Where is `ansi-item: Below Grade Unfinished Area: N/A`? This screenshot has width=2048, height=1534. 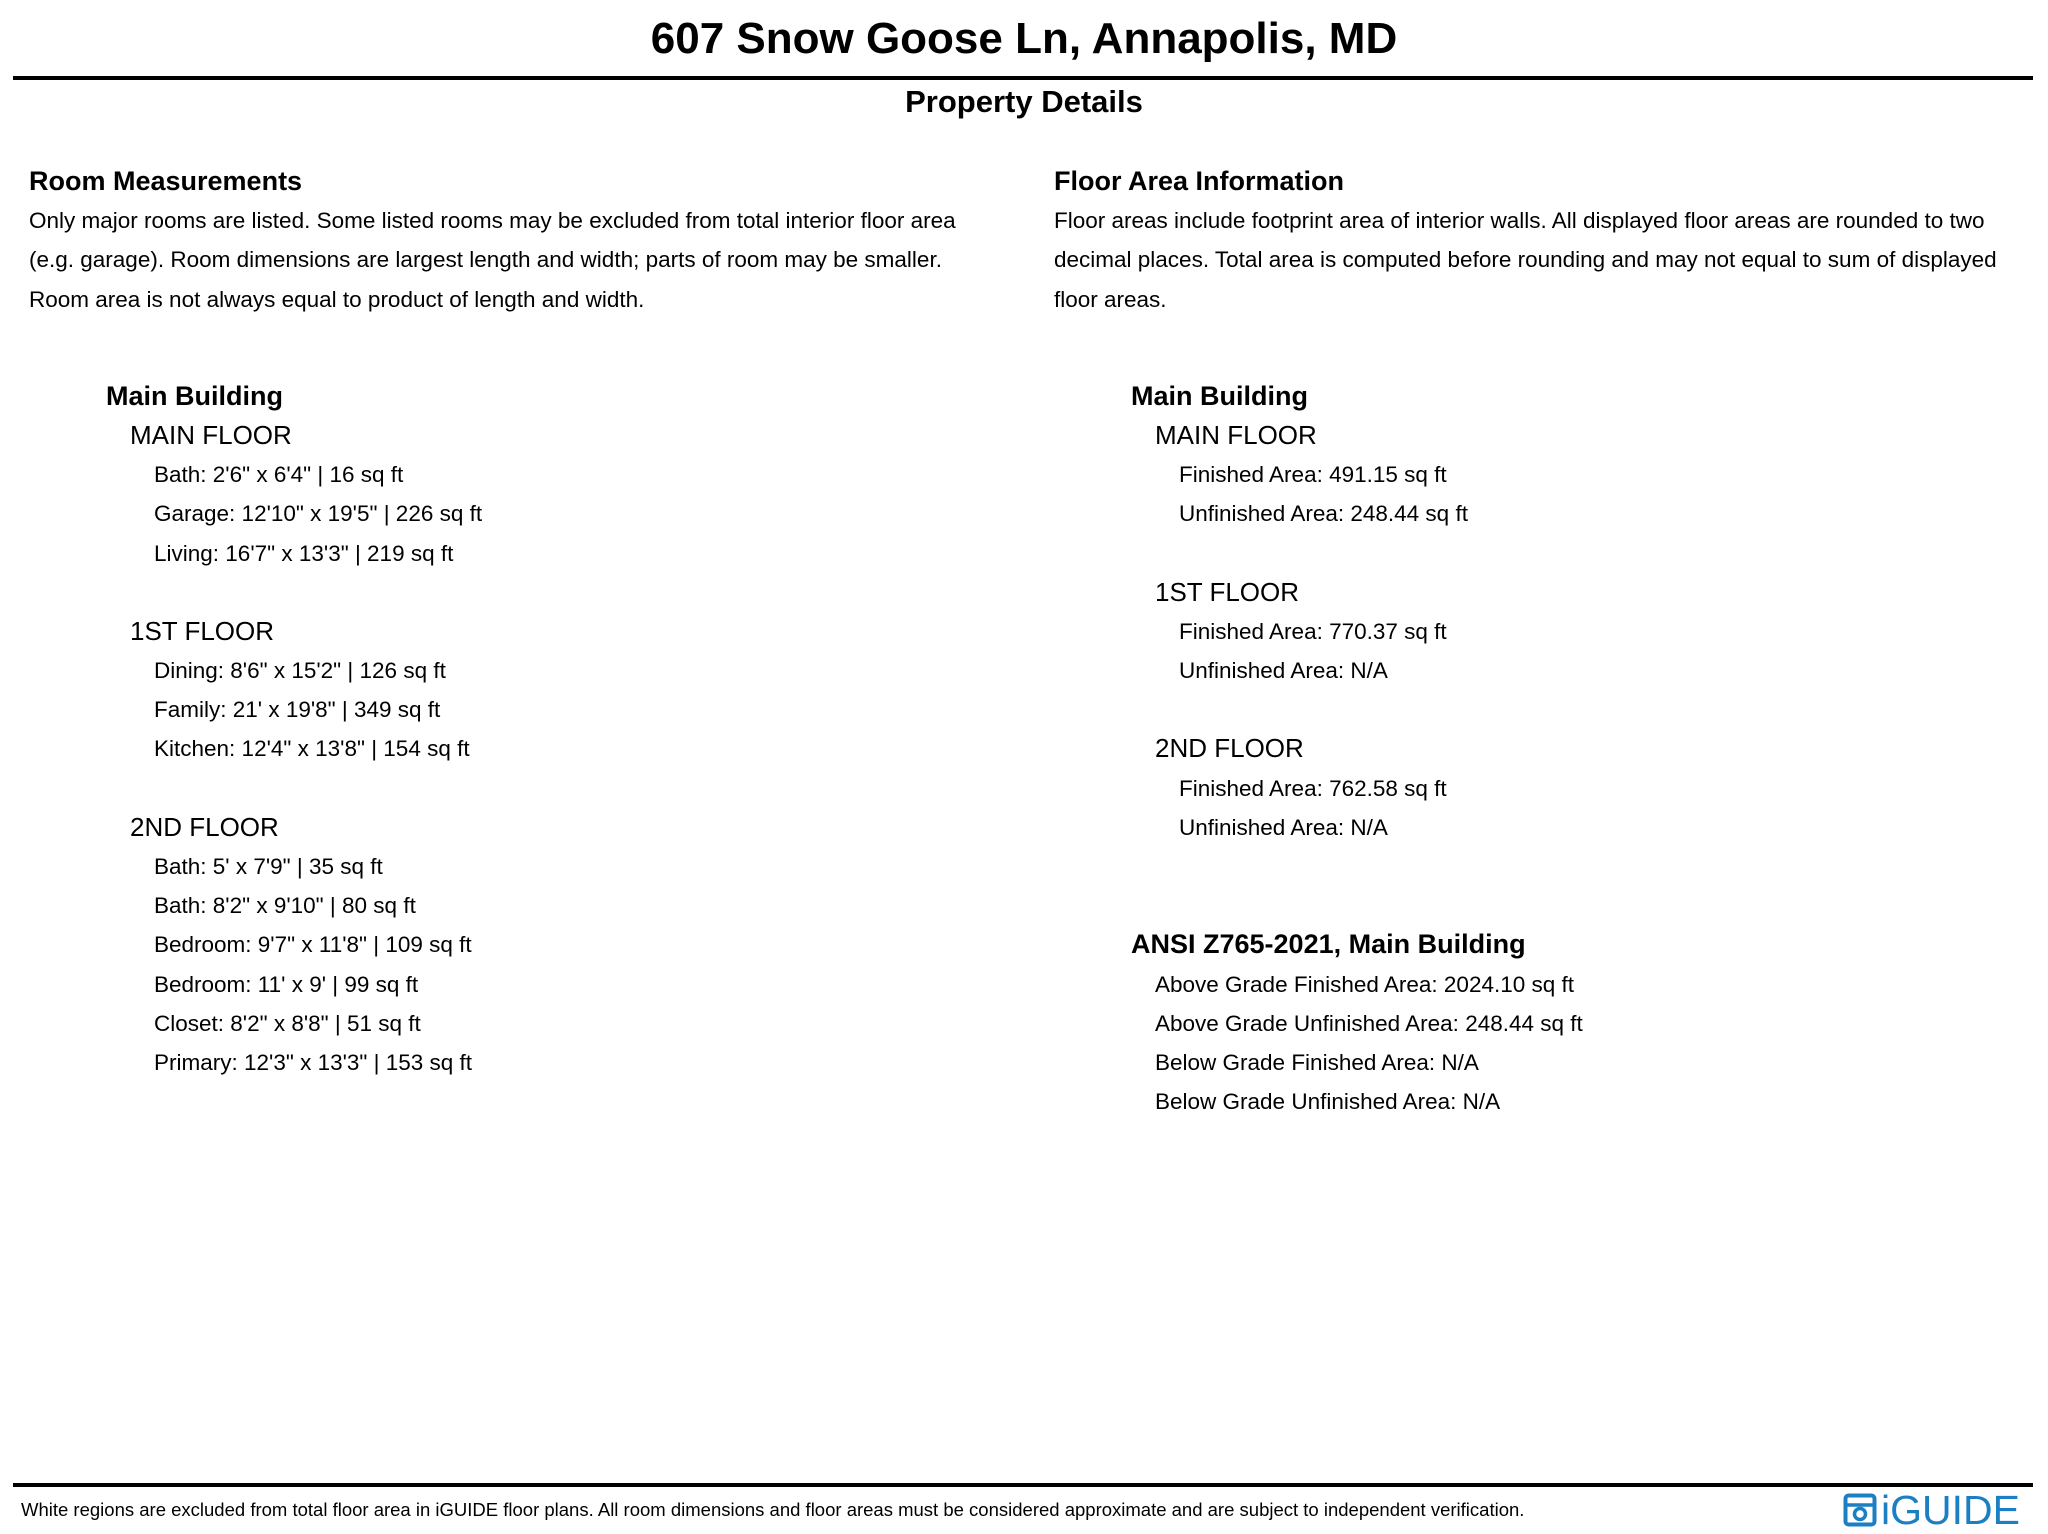 ansi-item: Below Grade Unfinished Area: N/A is located at coordinates (1328, 1102).